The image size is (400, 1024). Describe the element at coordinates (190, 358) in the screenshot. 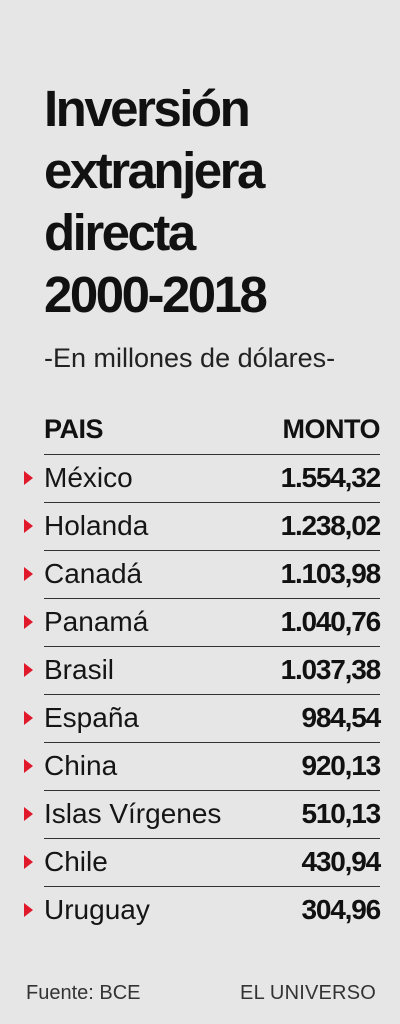

I see `chart-subtitle: -En millones de dólares-` at that location.